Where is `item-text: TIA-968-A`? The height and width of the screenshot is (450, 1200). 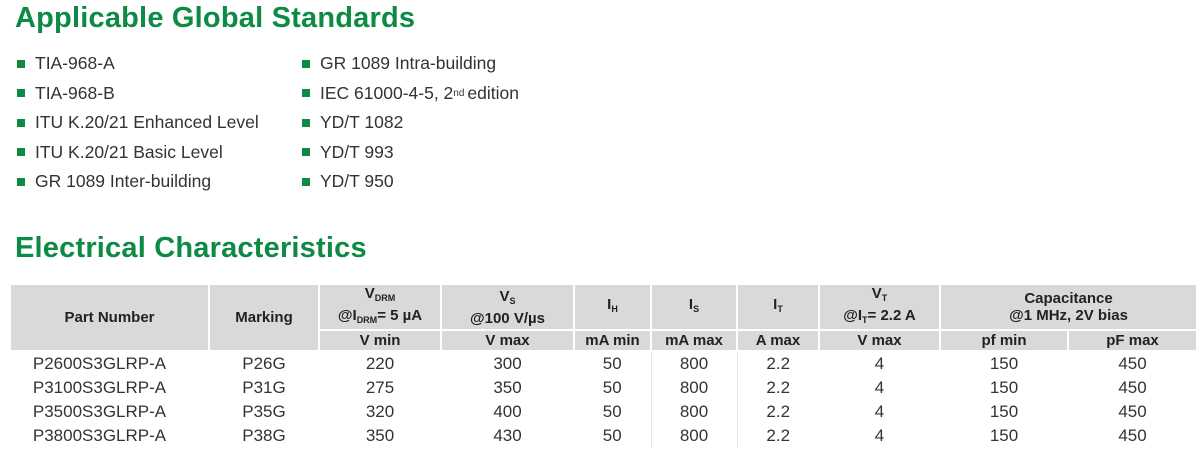 item-text: TIA-968-A is located at coordinates (75, 63).